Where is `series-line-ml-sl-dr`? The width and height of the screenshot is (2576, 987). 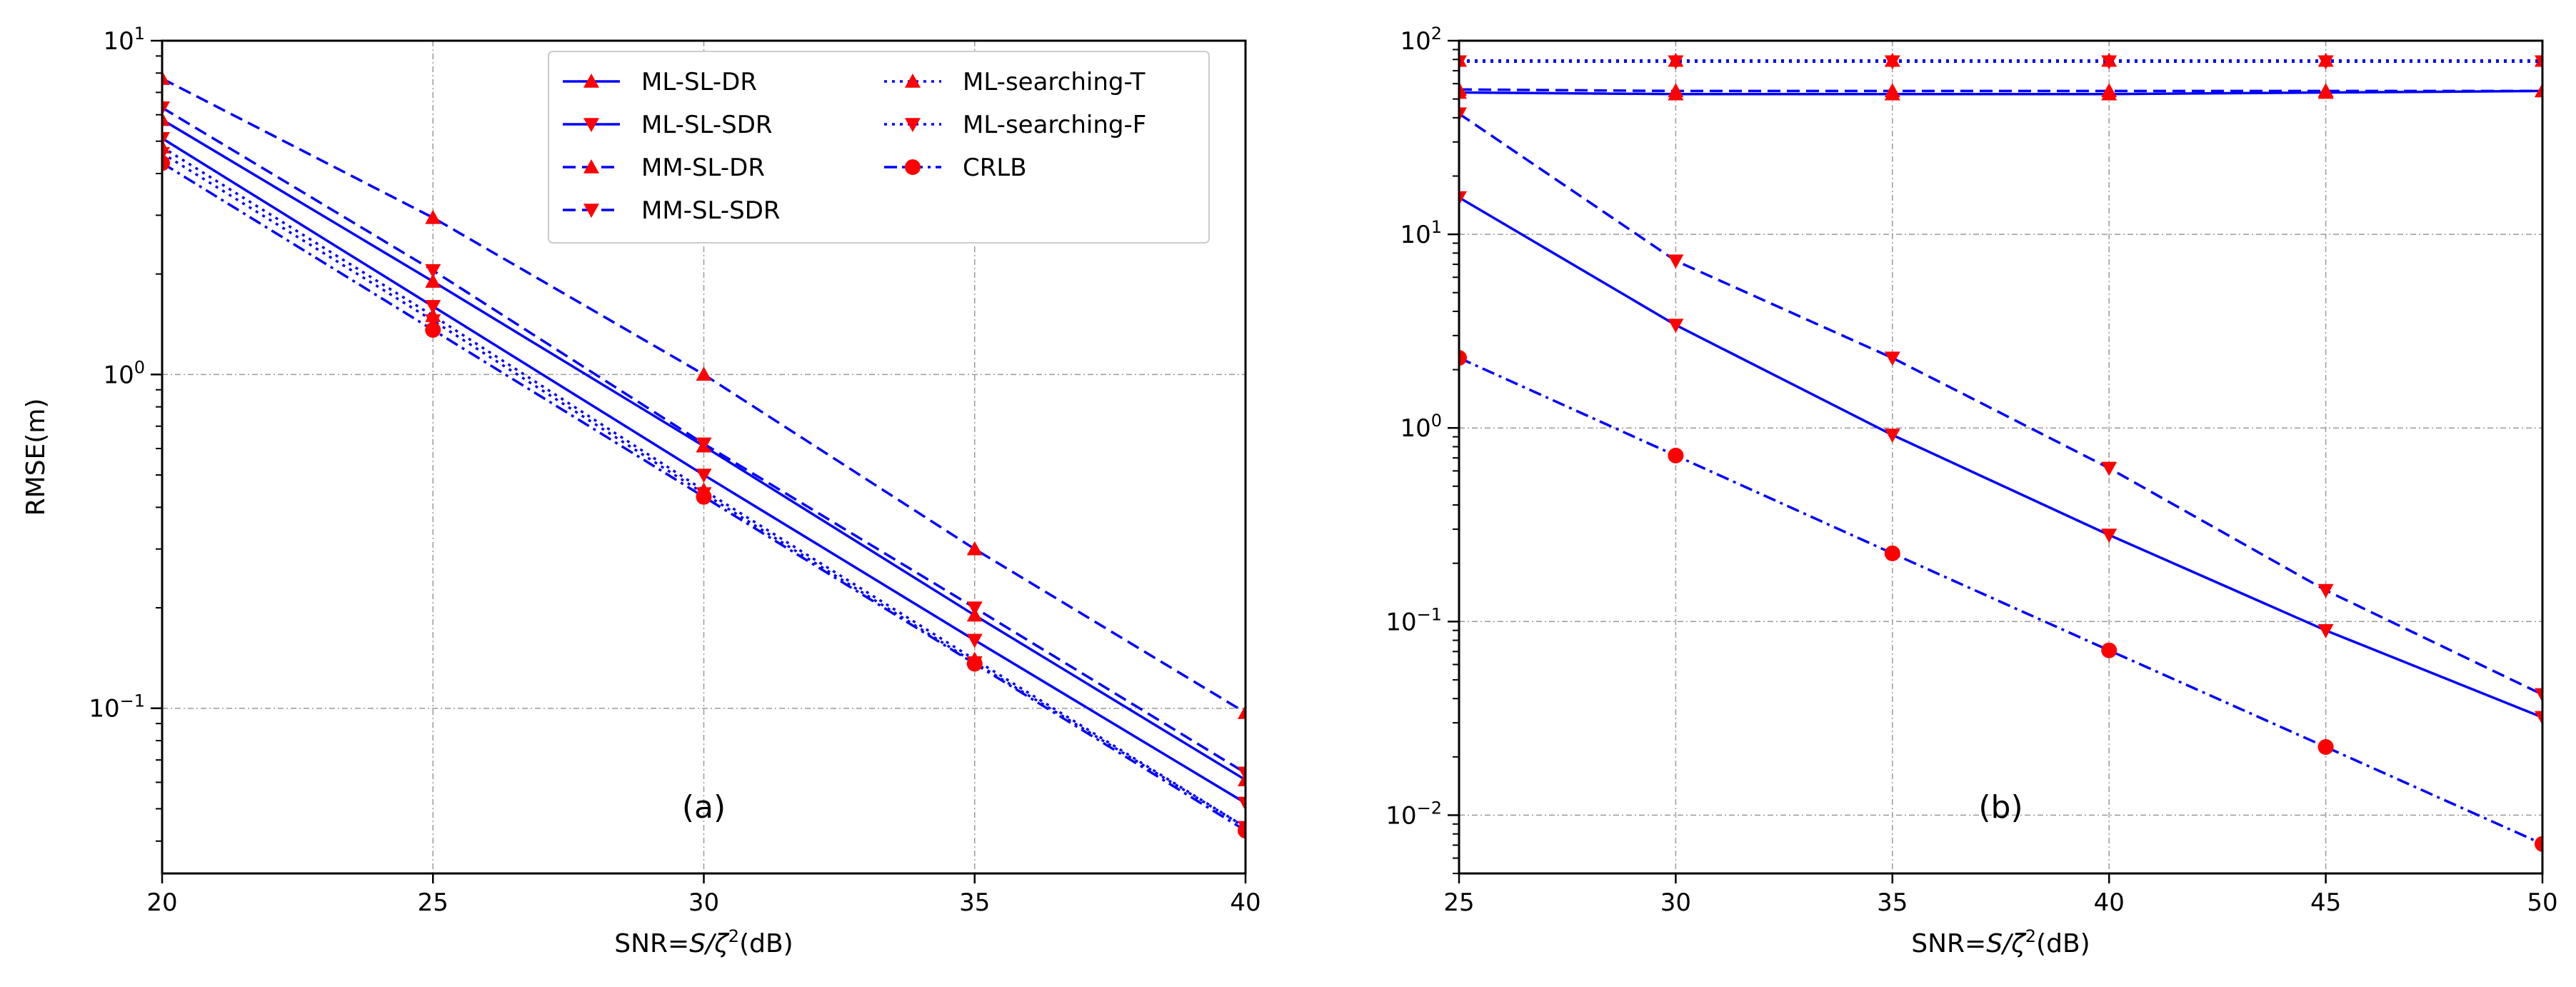
series-line-ml-sl-dr is located at coordinates (2000, 92).